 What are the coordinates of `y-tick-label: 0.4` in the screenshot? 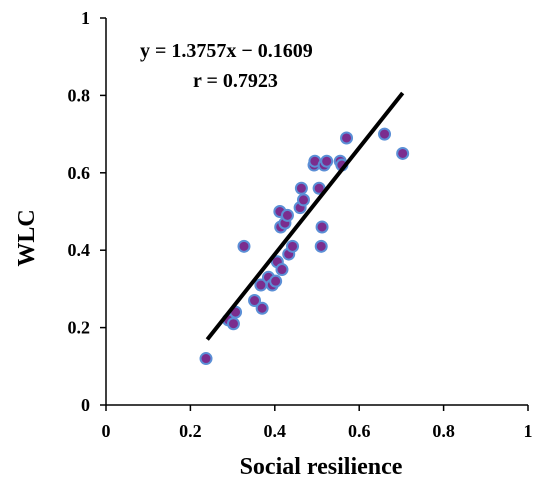 It's located at (79, 250).